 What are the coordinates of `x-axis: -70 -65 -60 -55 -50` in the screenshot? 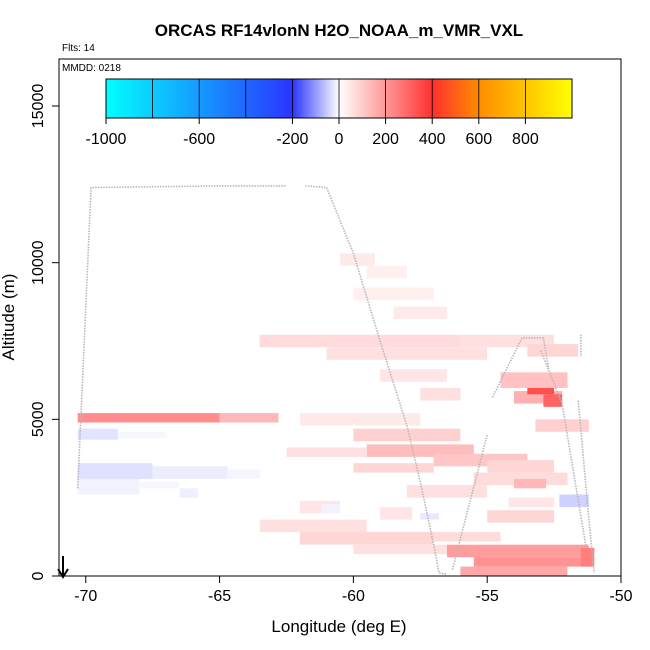 It's located at (353, 590).